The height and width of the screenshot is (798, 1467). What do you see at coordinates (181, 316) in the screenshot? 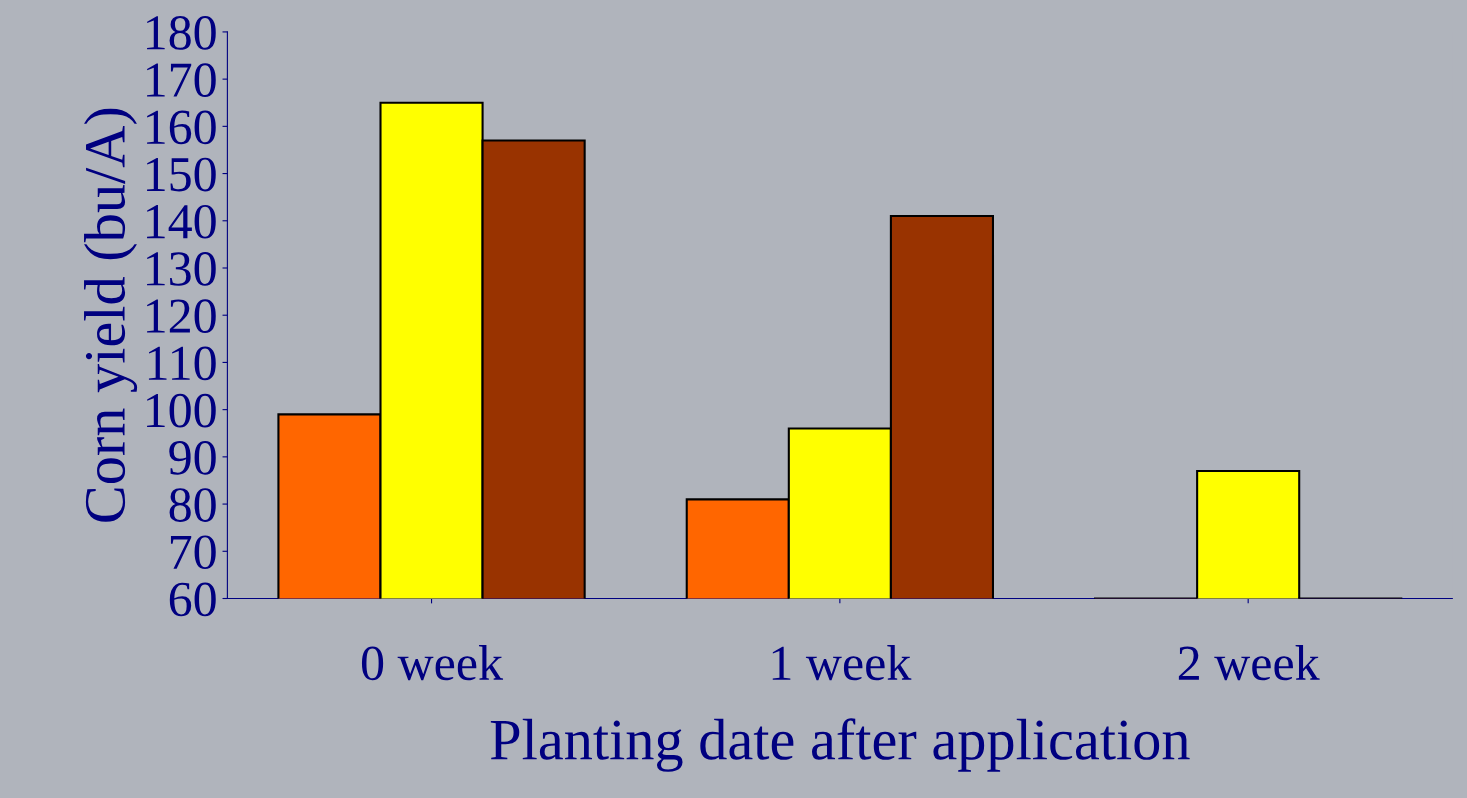
I see `y-tick-label: 120` at bounding box center [181, 316].